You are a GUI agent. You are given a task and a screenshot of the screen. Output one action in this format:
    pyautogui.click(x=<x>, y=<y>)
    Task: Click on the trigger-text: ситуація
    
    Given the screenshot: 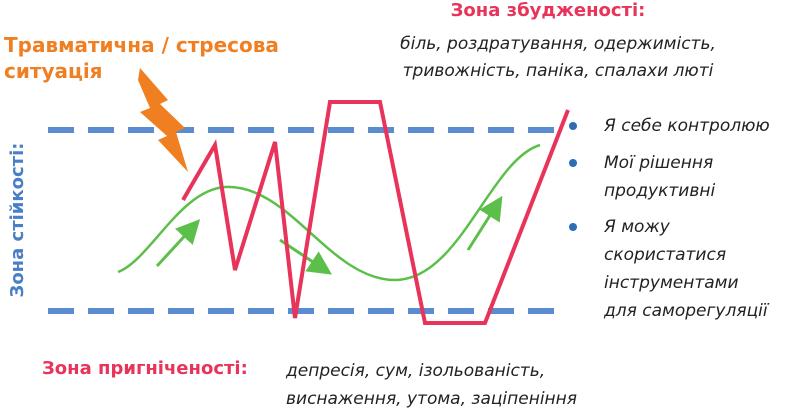 What is the action you would take?
    pyautogui.click(x=53, y=71)
    